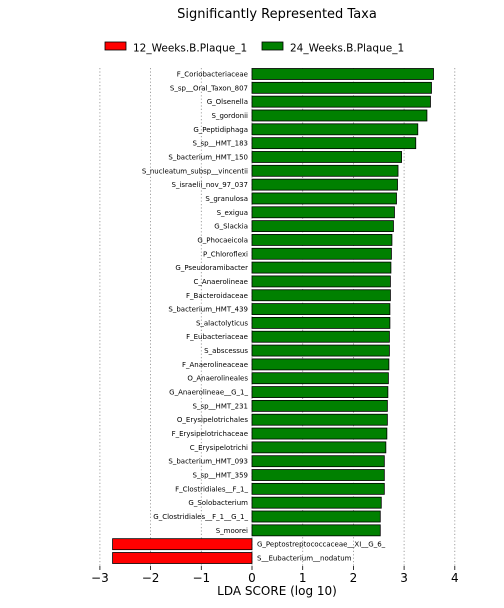  I want to click on bar-label: G_Phocaeicola, so click(222, 240).